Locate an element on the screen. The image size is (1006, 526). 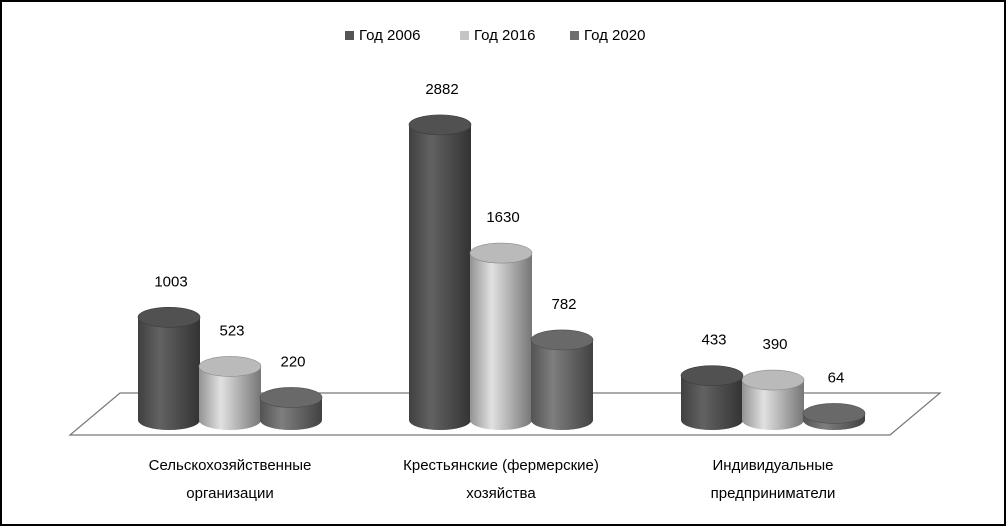
value-label: 523 is located at coordinates (231, 330).